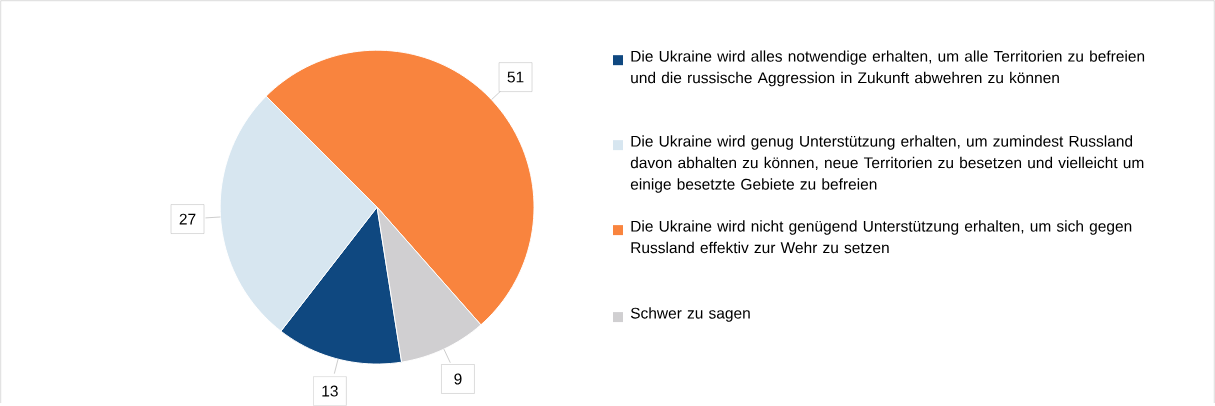 This screenshot has width=1215, height=406. I want to click on data-label: 51, so click(515, 77).